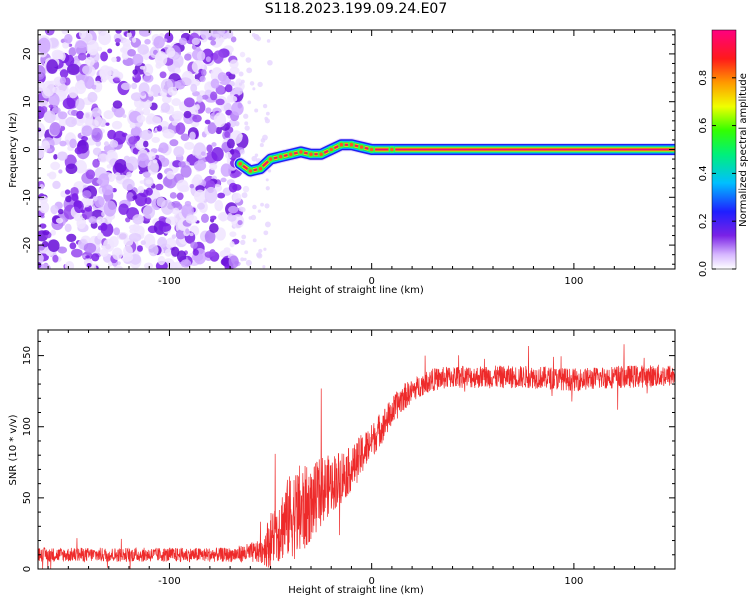 This screenshot has width=750, height=600. Describe the element at coordinates (27, 245) in the screenshot. I see `spectrogram-y-tick-label: -20` at that location.